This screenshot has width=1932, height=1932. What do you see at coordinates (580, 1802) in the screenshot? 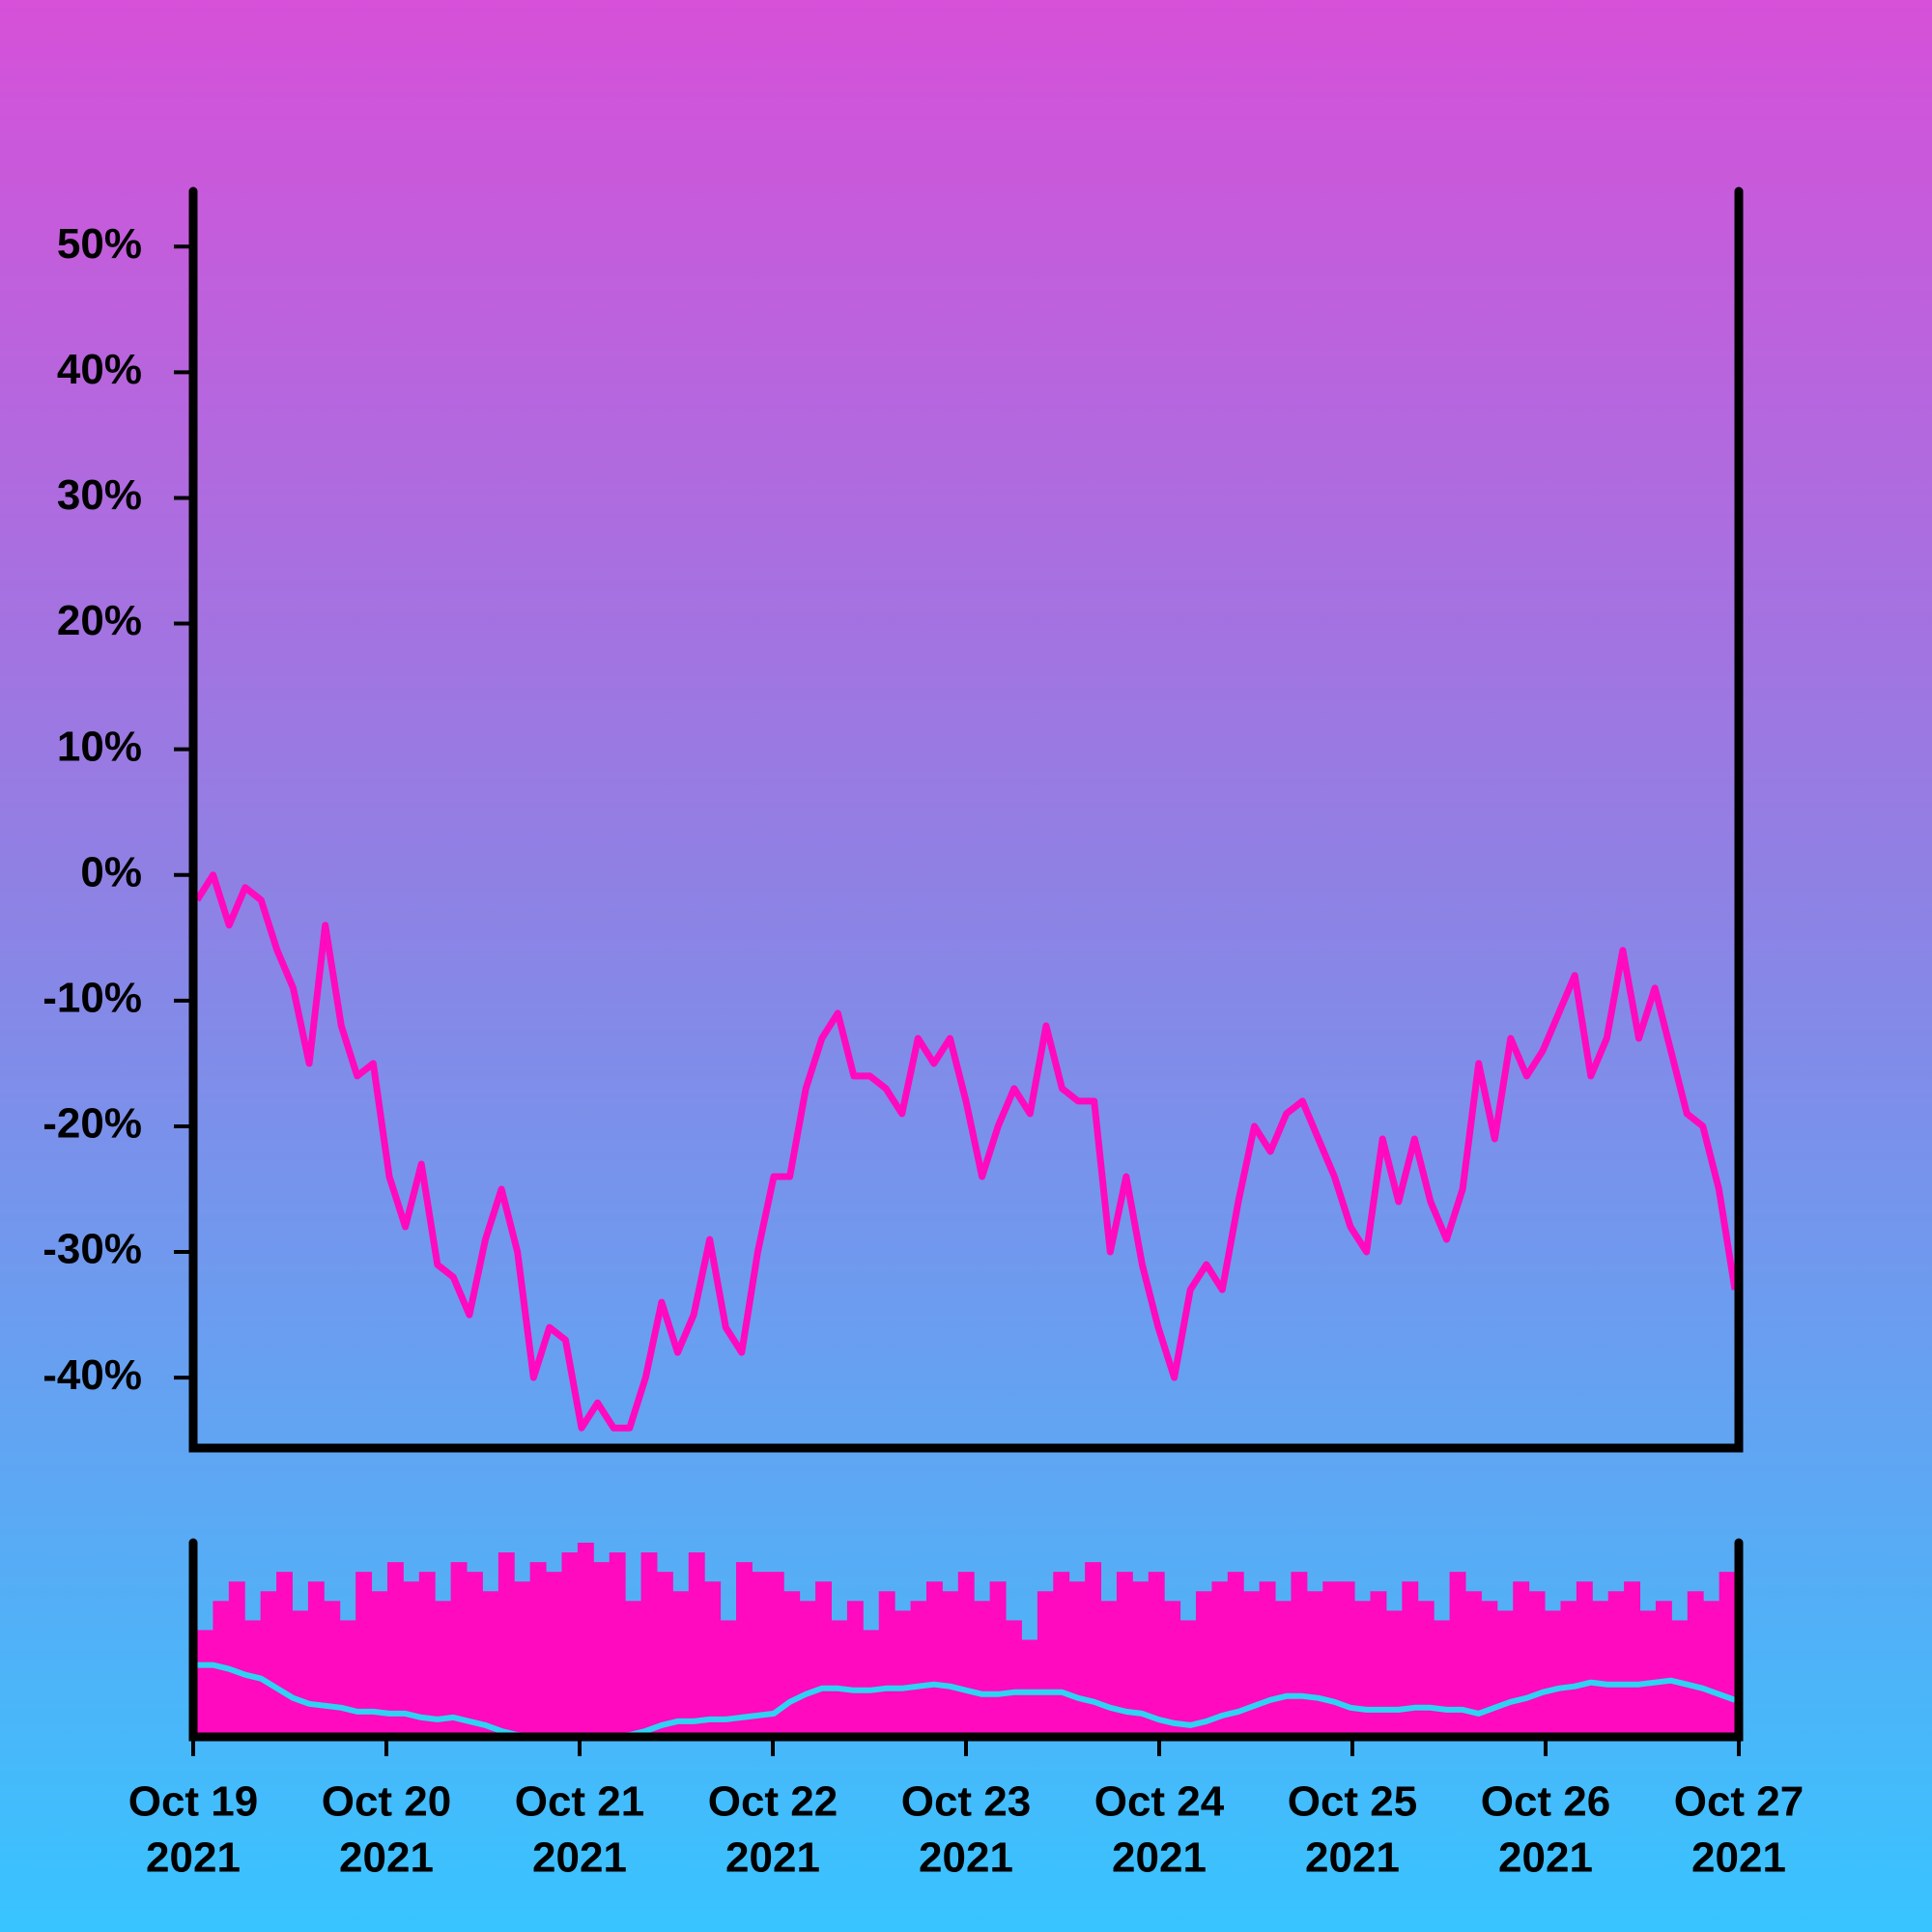
I see `x-tick-label: Oct 21` at bounding box center [580, 1802].